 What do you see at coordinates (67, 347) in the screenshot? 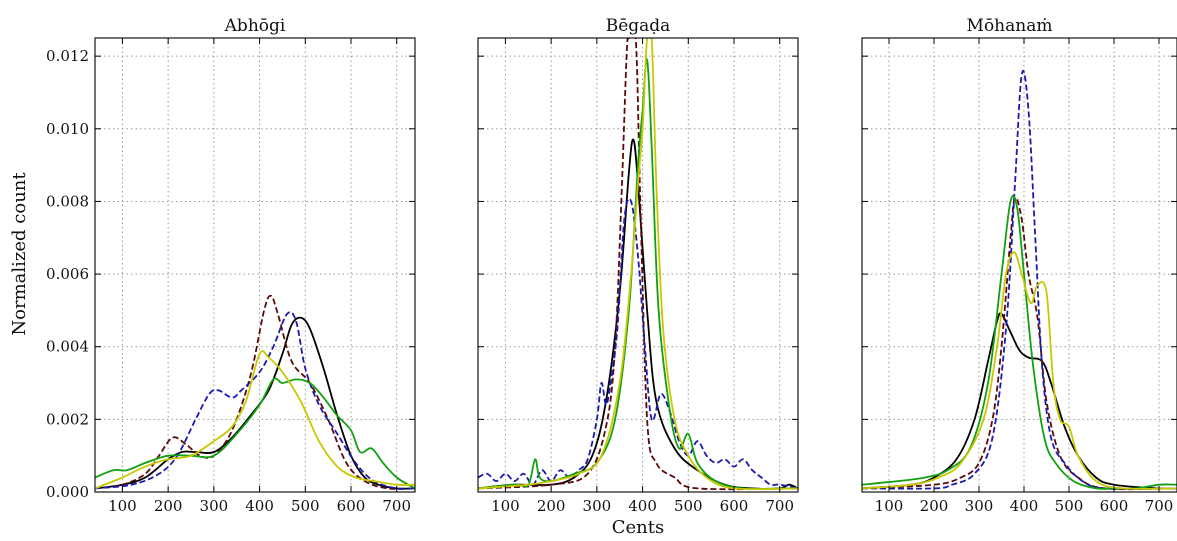
I see `y-tick-label: 0.004` at bounding box center [67, 347].